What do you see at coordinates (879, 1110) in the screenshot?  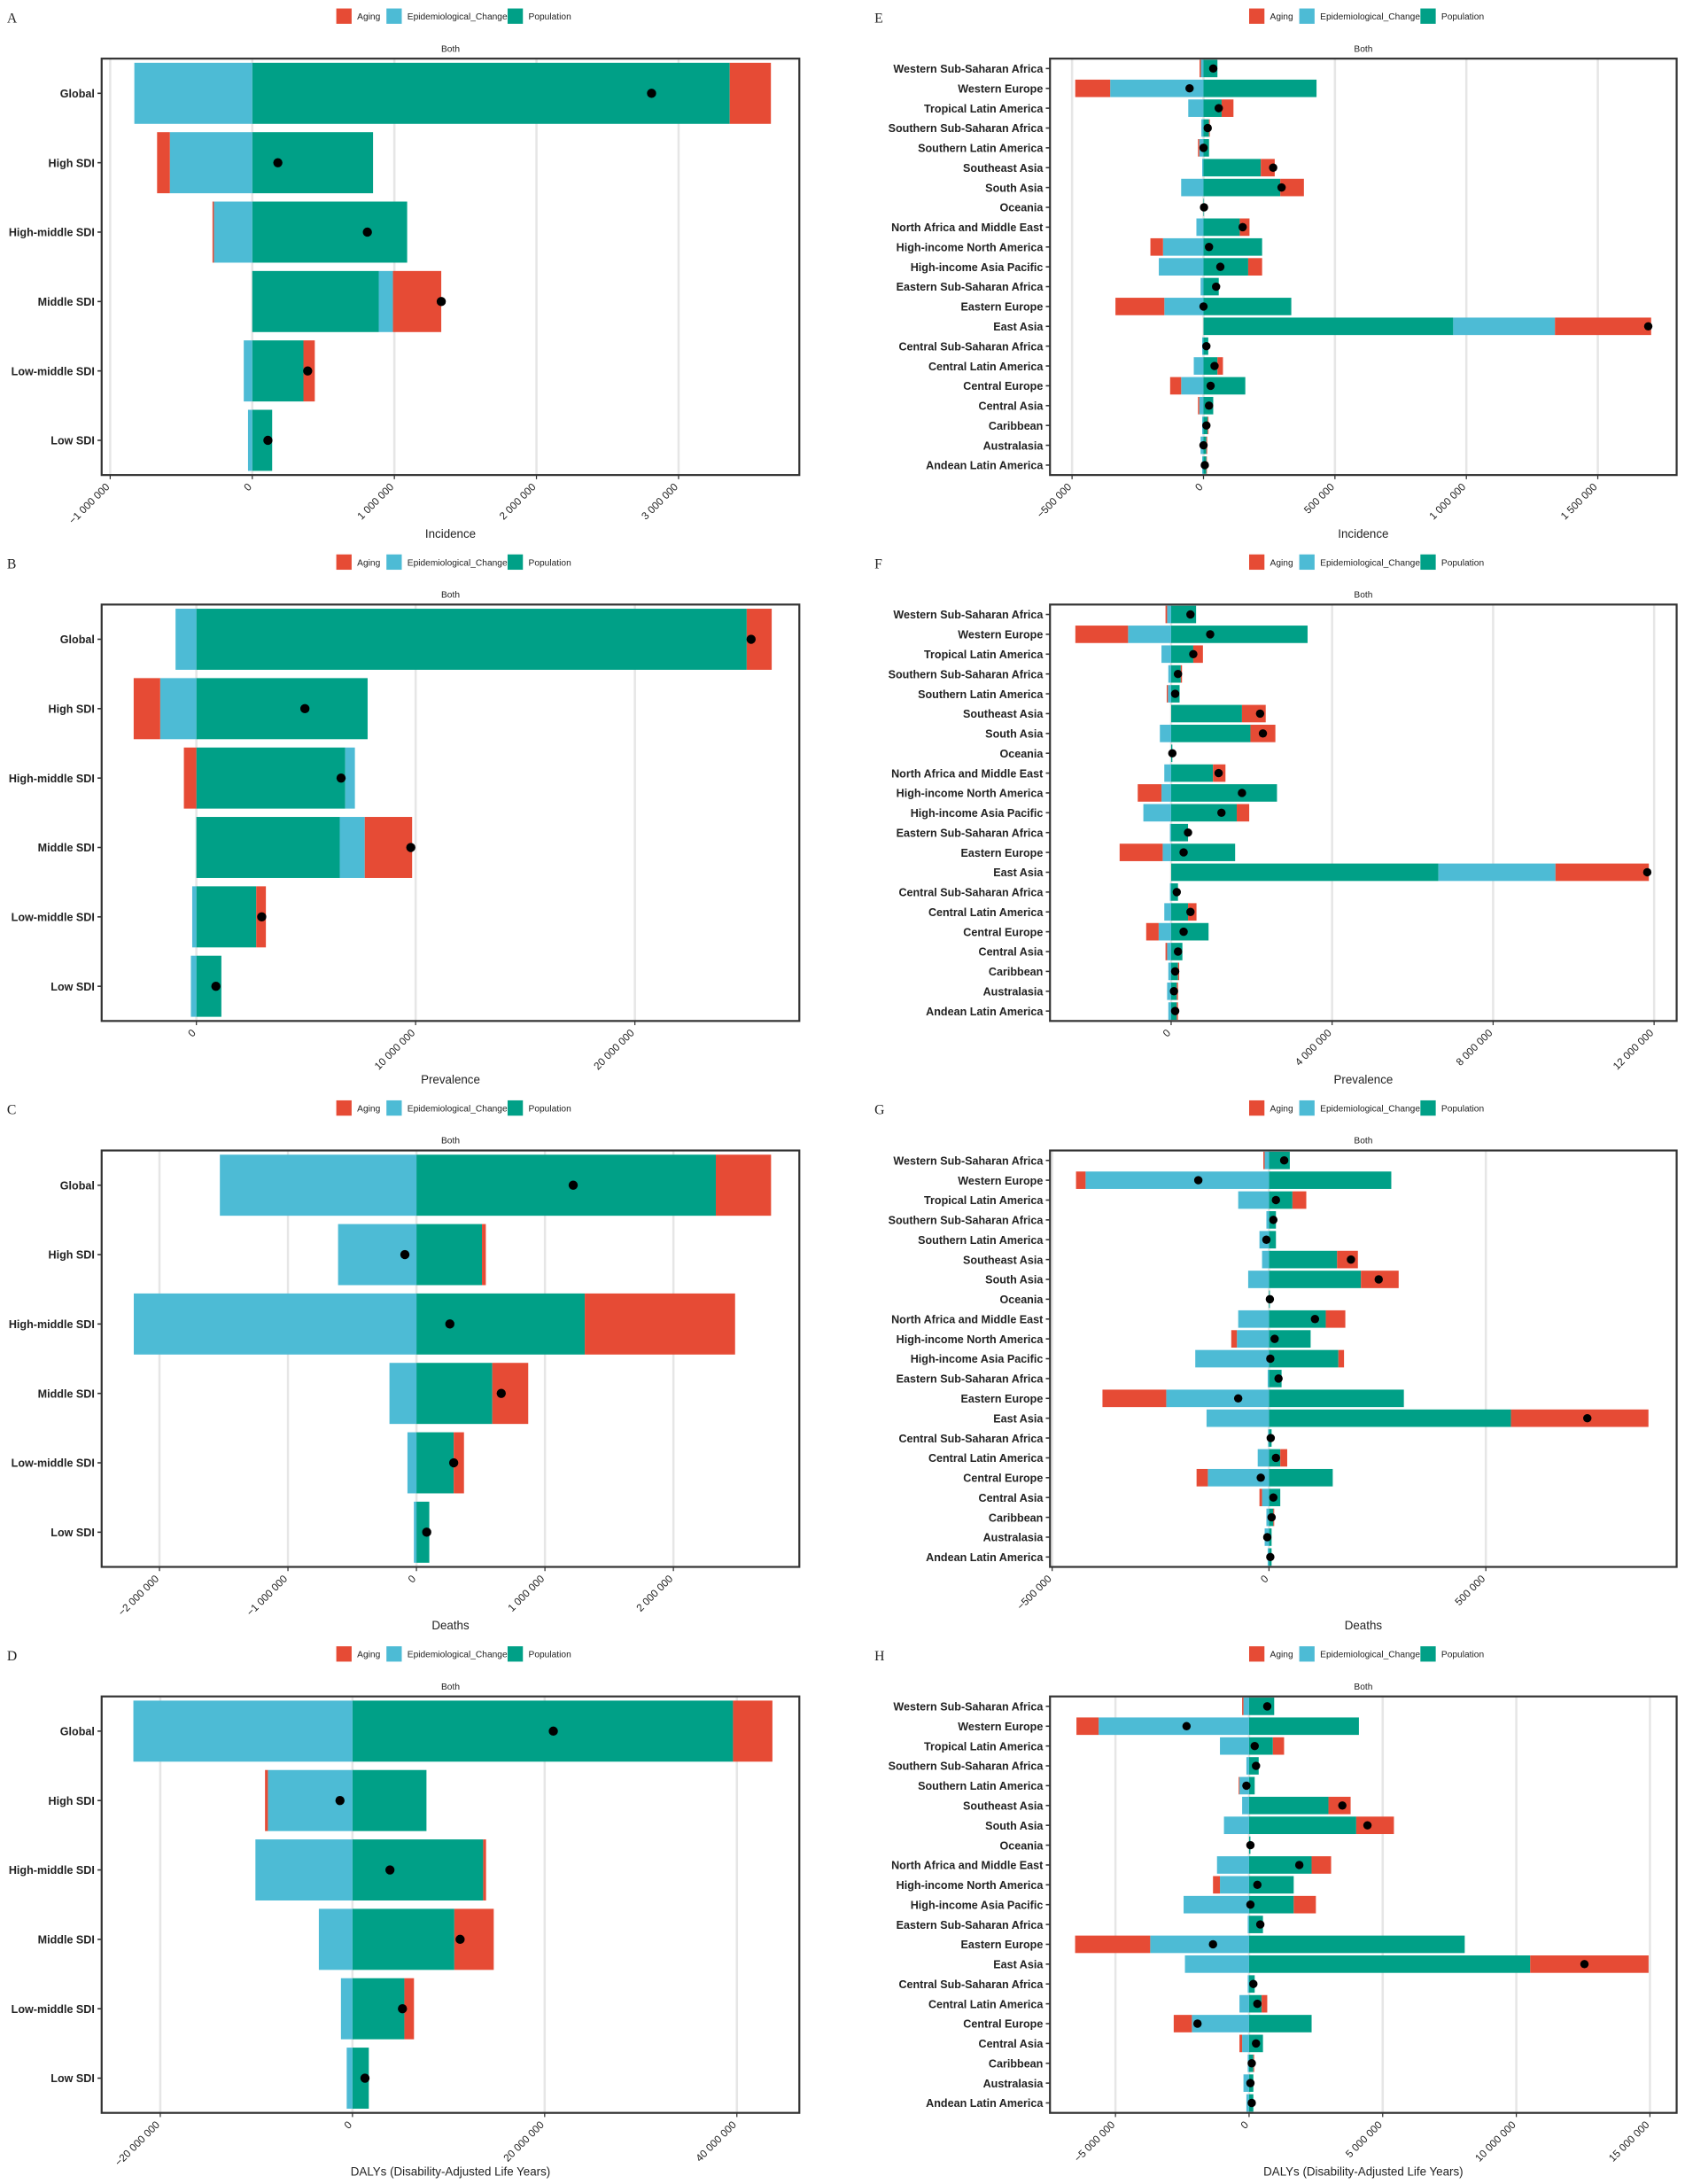 I see `panel-label: G` at bounding box center [879, 1110].